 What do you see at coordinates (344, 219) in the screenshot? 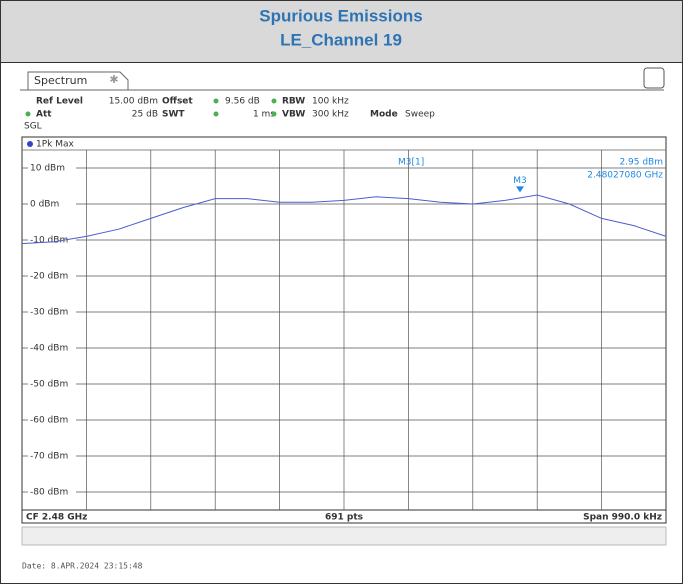
I see `trace` at bounding box center [344, 219].